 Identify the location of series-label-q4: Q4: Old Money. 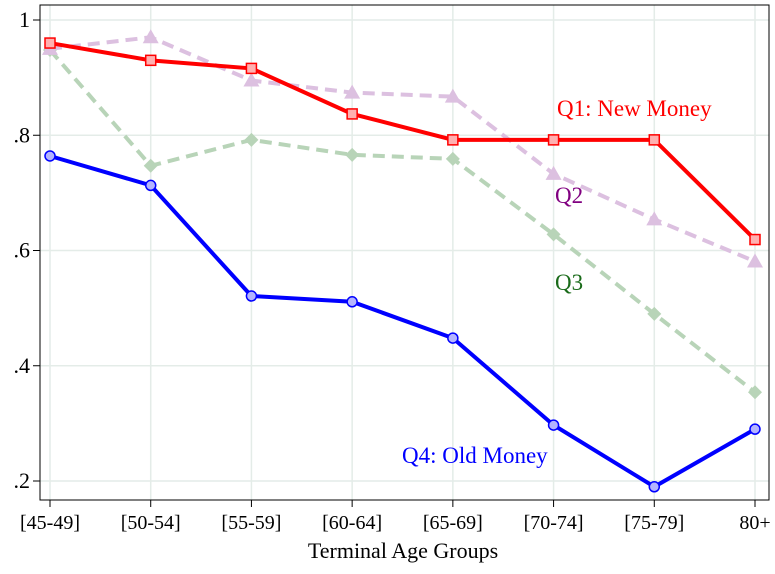
(475, 455).